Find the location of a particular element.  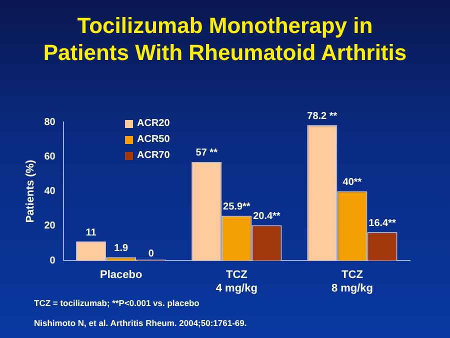

x-tick-label: TCZ 8 mg/kg is located at coordinates (352, 281).